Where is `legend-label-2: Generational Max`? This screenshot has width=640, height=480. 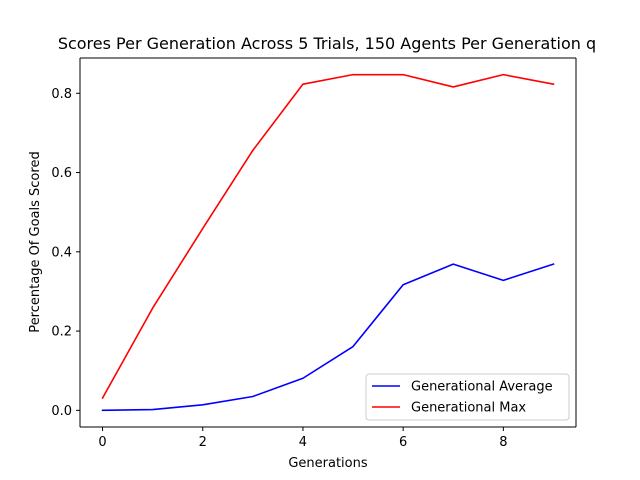 legend-label-2: Generational Max is located at coordinates (468, 408).